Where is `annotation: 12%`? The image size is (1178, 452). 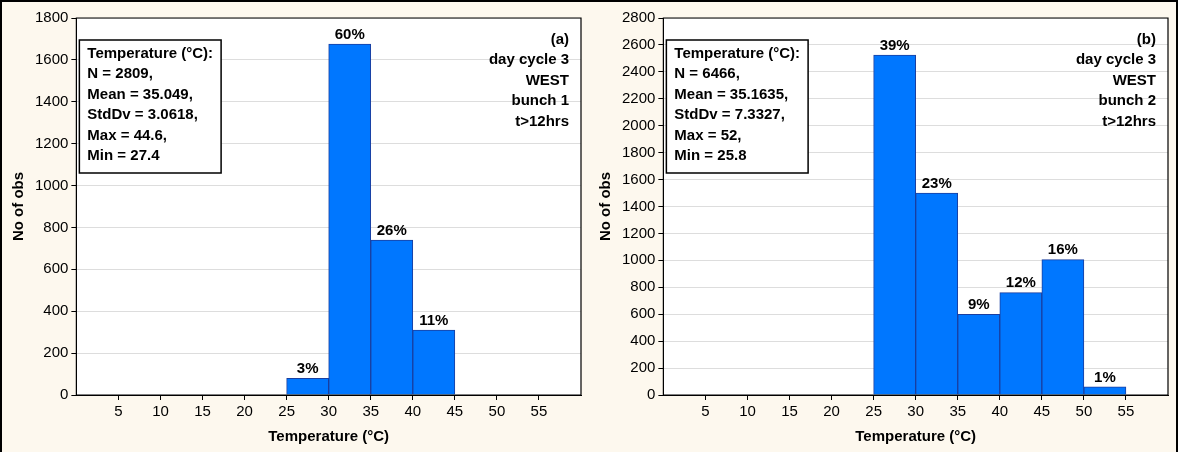 annotation: 12% is located at coordinates (1020, 282).